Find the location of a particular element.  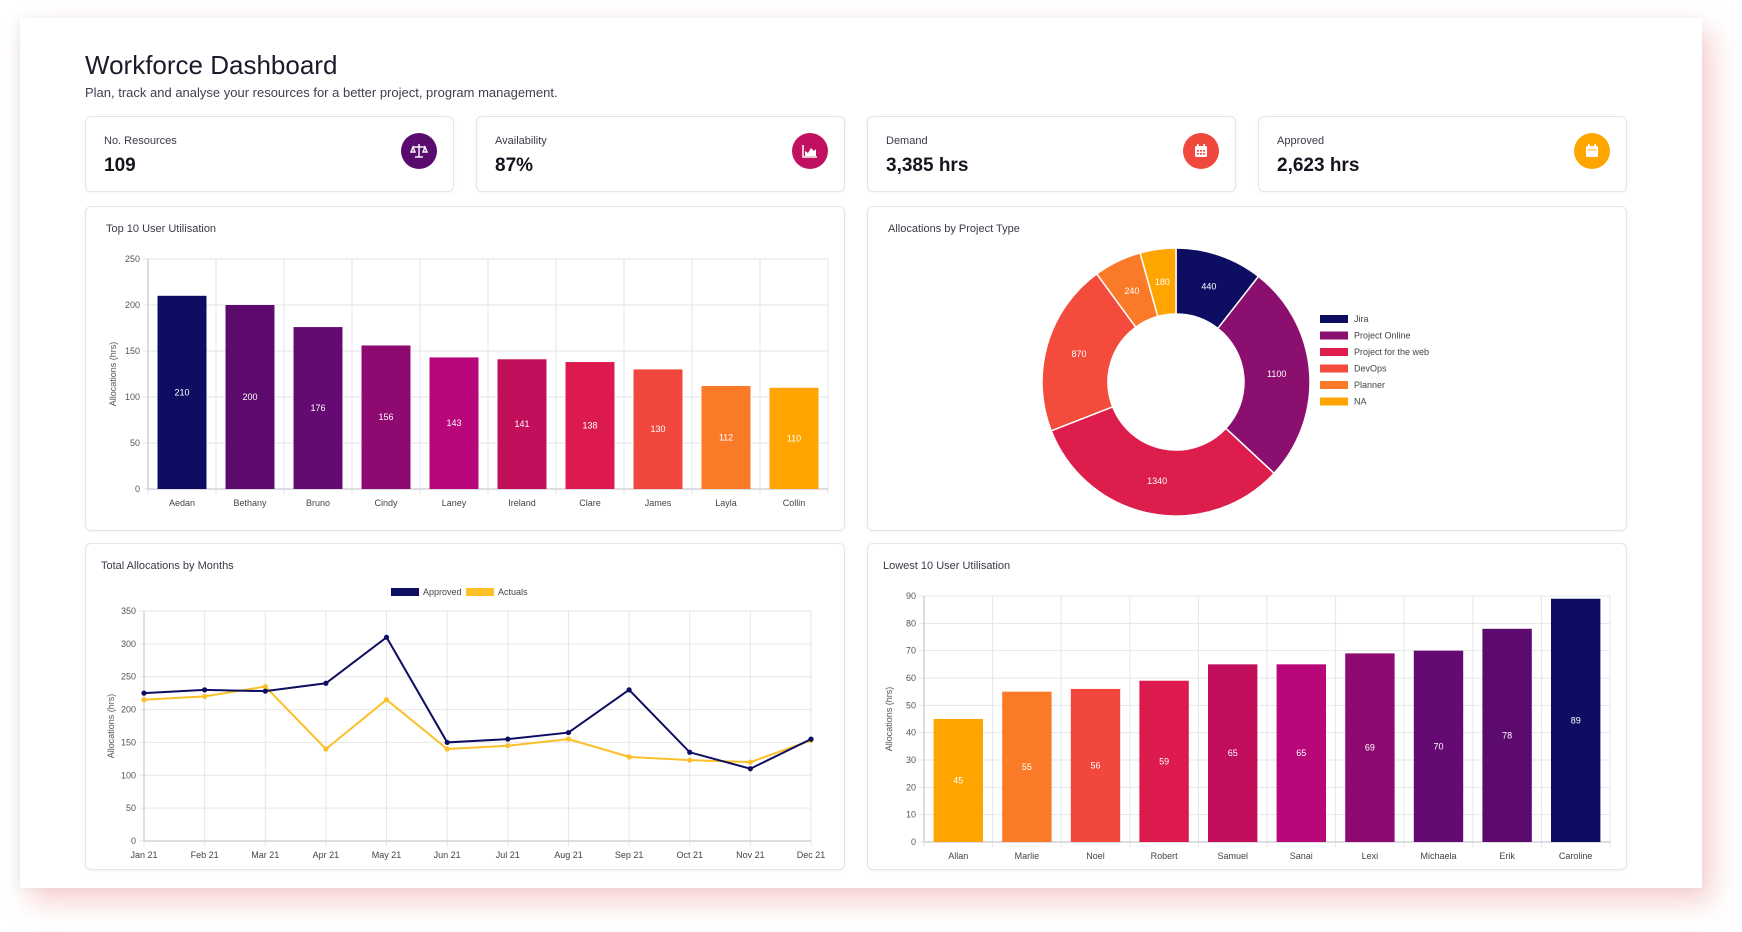

slice-value-label: 240 is located at coordinates (1131, 291).